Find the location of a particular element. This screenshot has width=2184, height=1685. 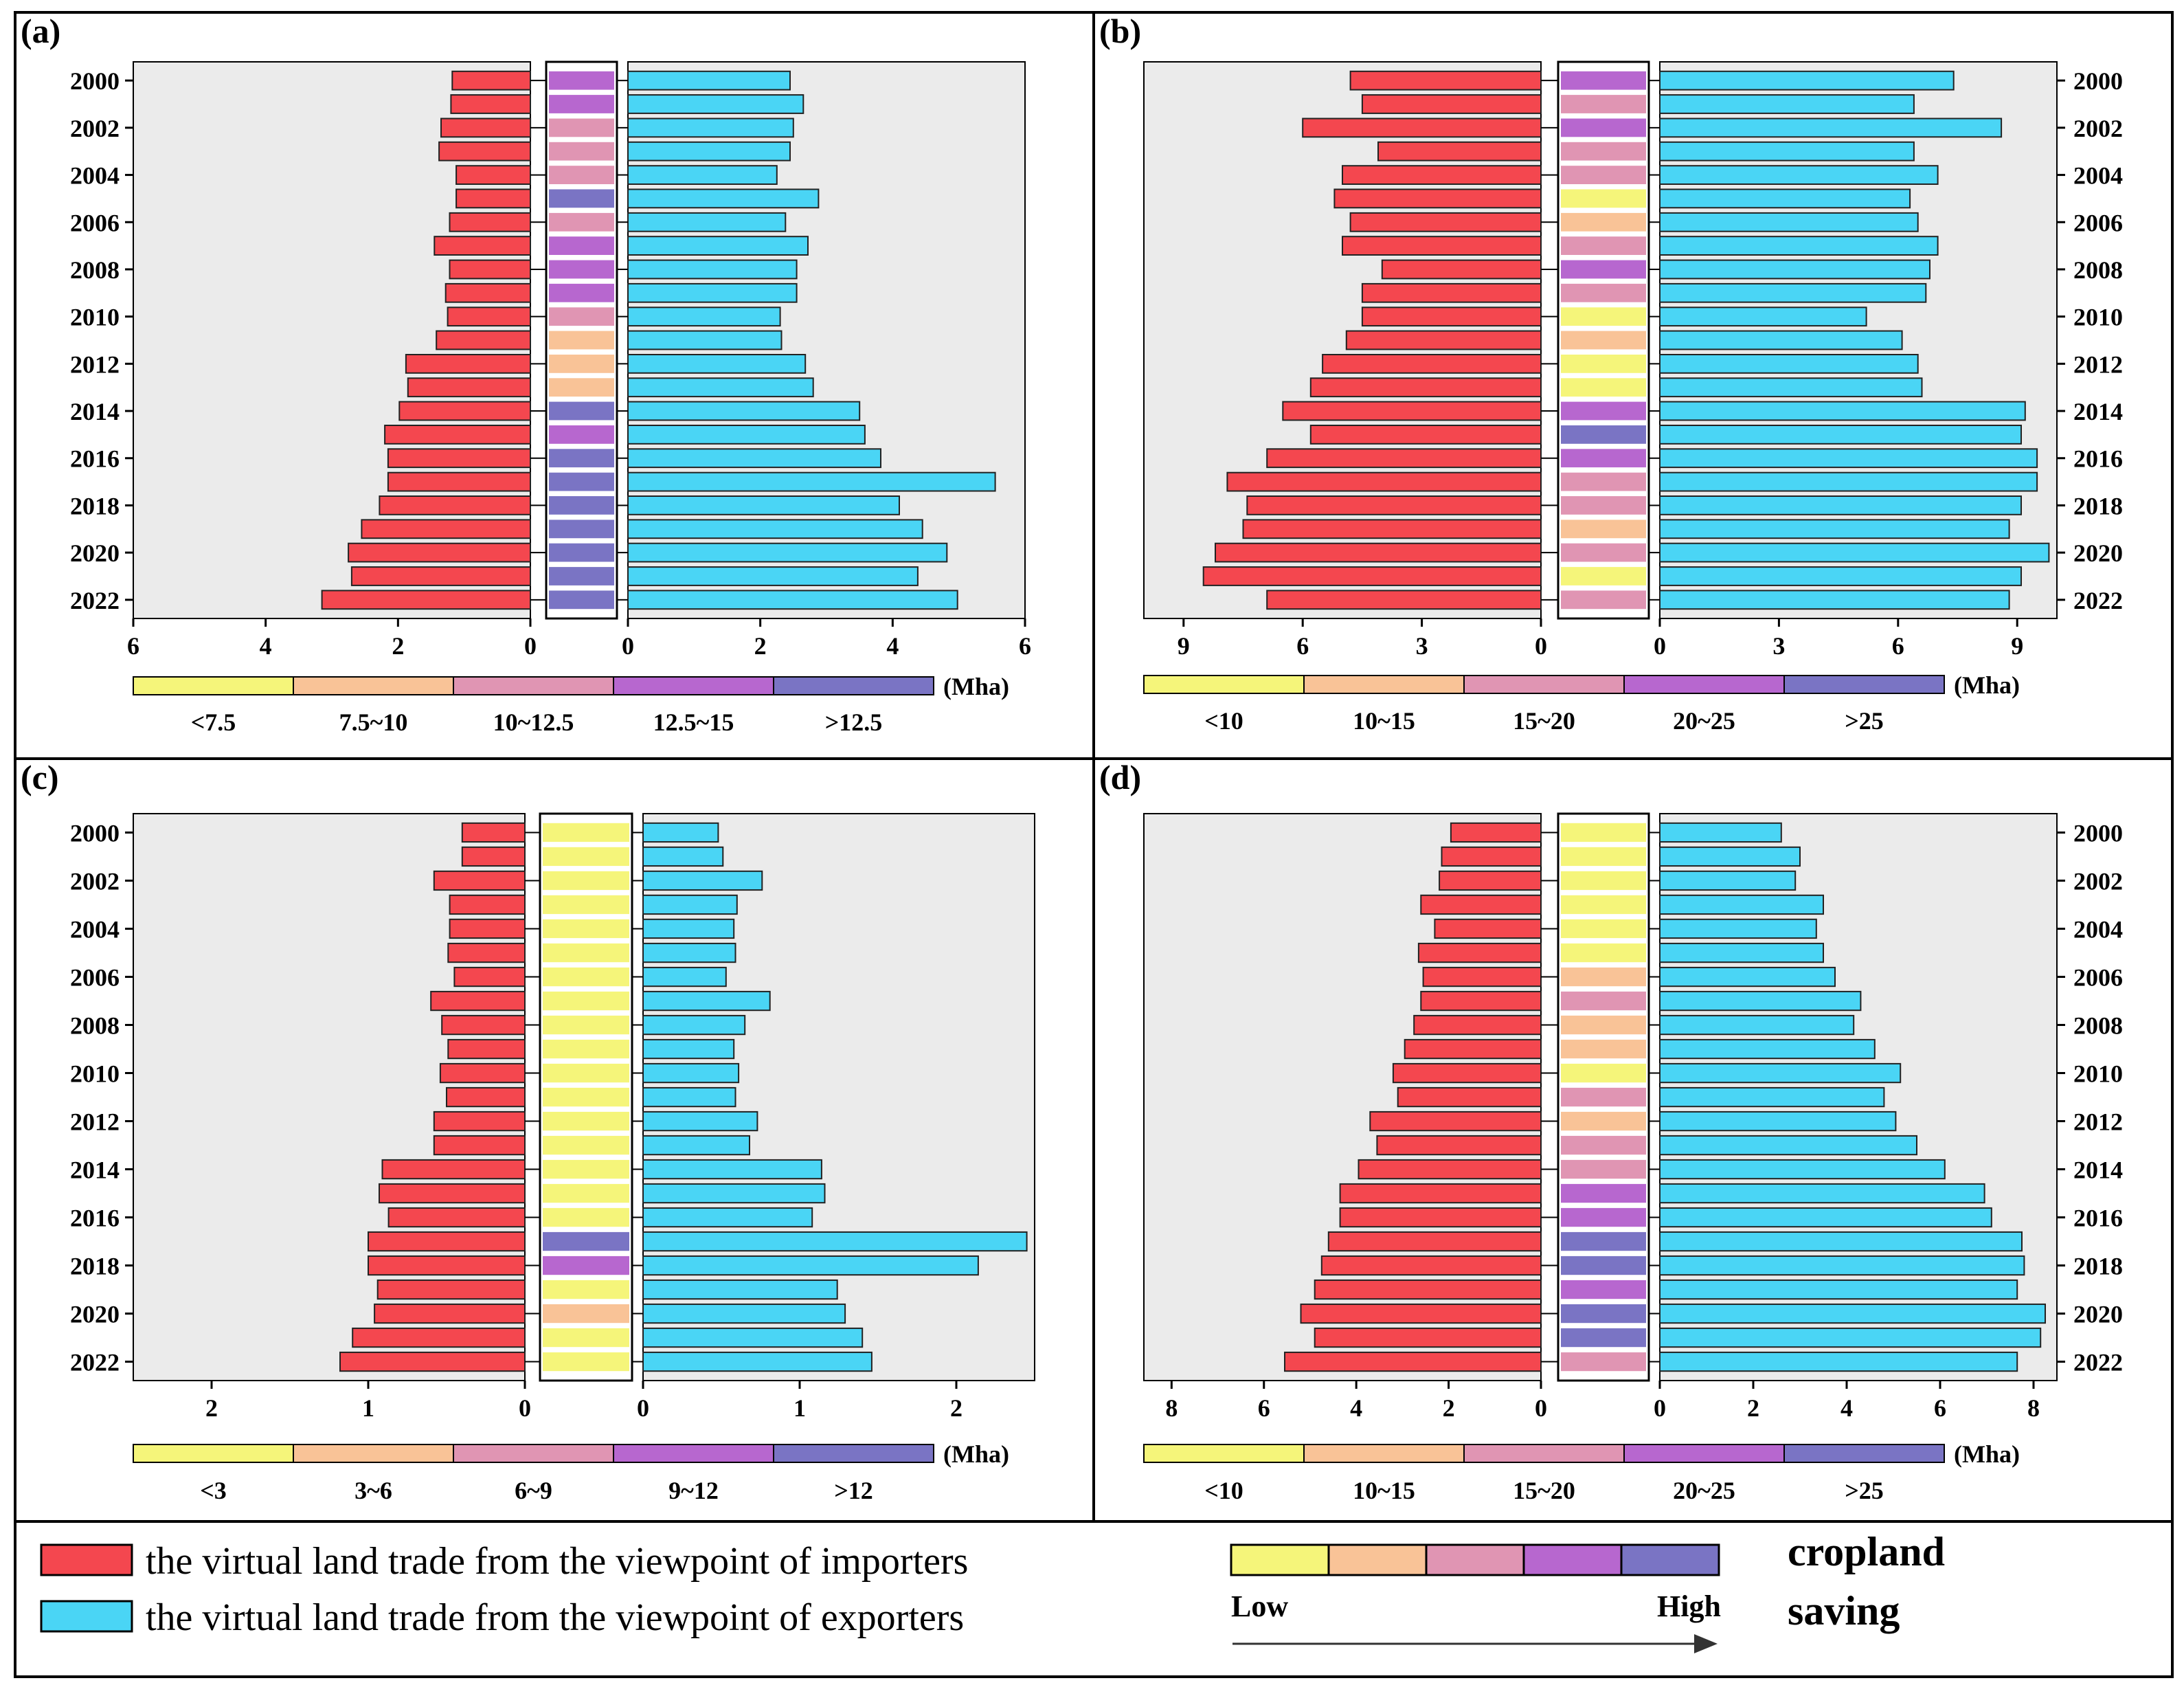

x-tick-label-left: 9 is located at coordinates (1184, 646).